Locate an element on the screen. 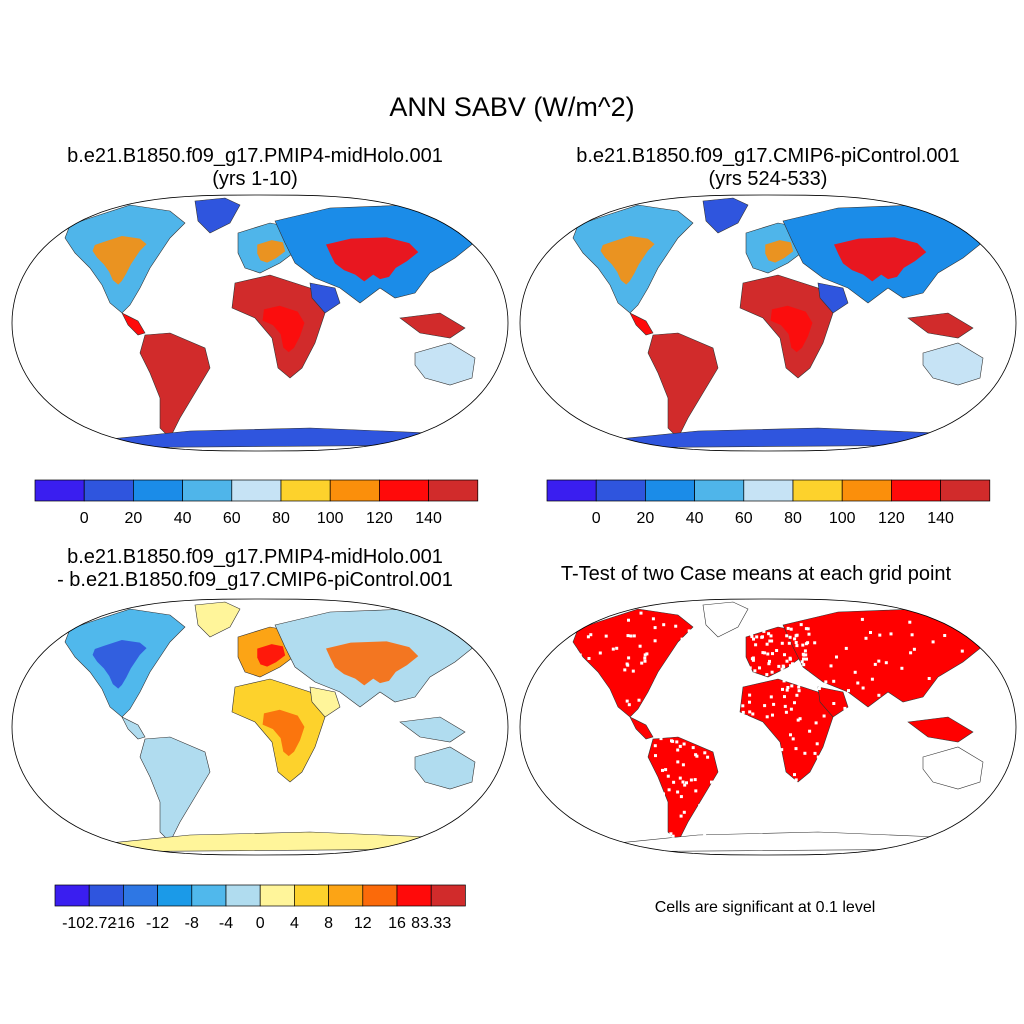  colorbar-tick-label: -16 is located at coordinates (123, 923).